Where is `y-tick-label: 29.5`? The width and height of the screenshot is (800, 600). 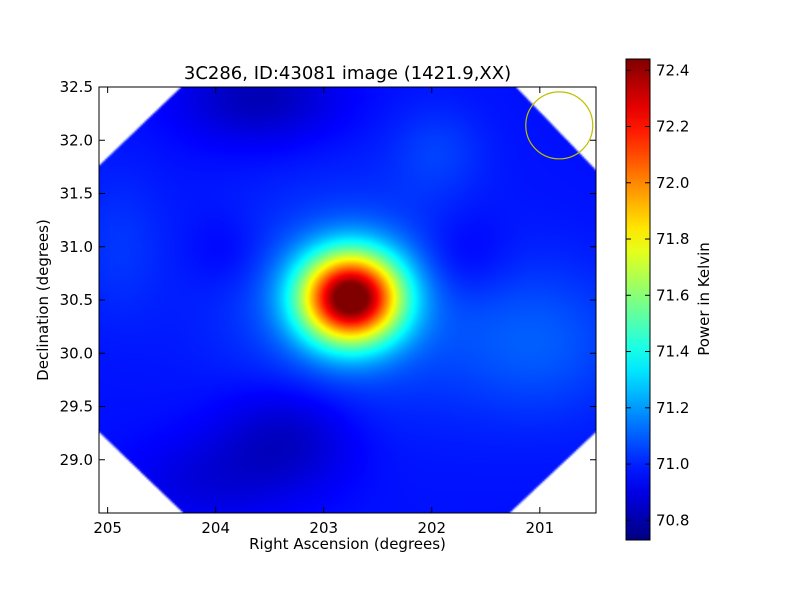 y-tick-label: 29.5 is located at coordinates (76, 407).